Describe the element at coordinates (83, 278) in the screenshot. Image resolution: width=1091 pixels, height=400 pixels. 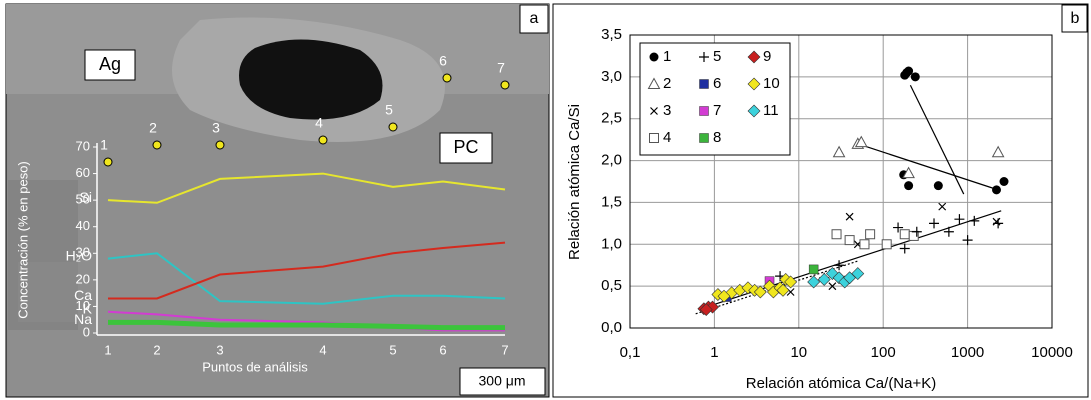
I see `y-tick-label: 20` at that location.